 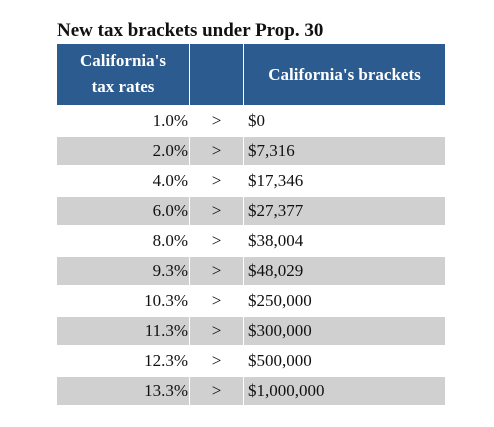 What do you see at coordinates (123, 331) in the screenshot?
I see `rate-cell: 11.3%` at bounding box center [123, 331].